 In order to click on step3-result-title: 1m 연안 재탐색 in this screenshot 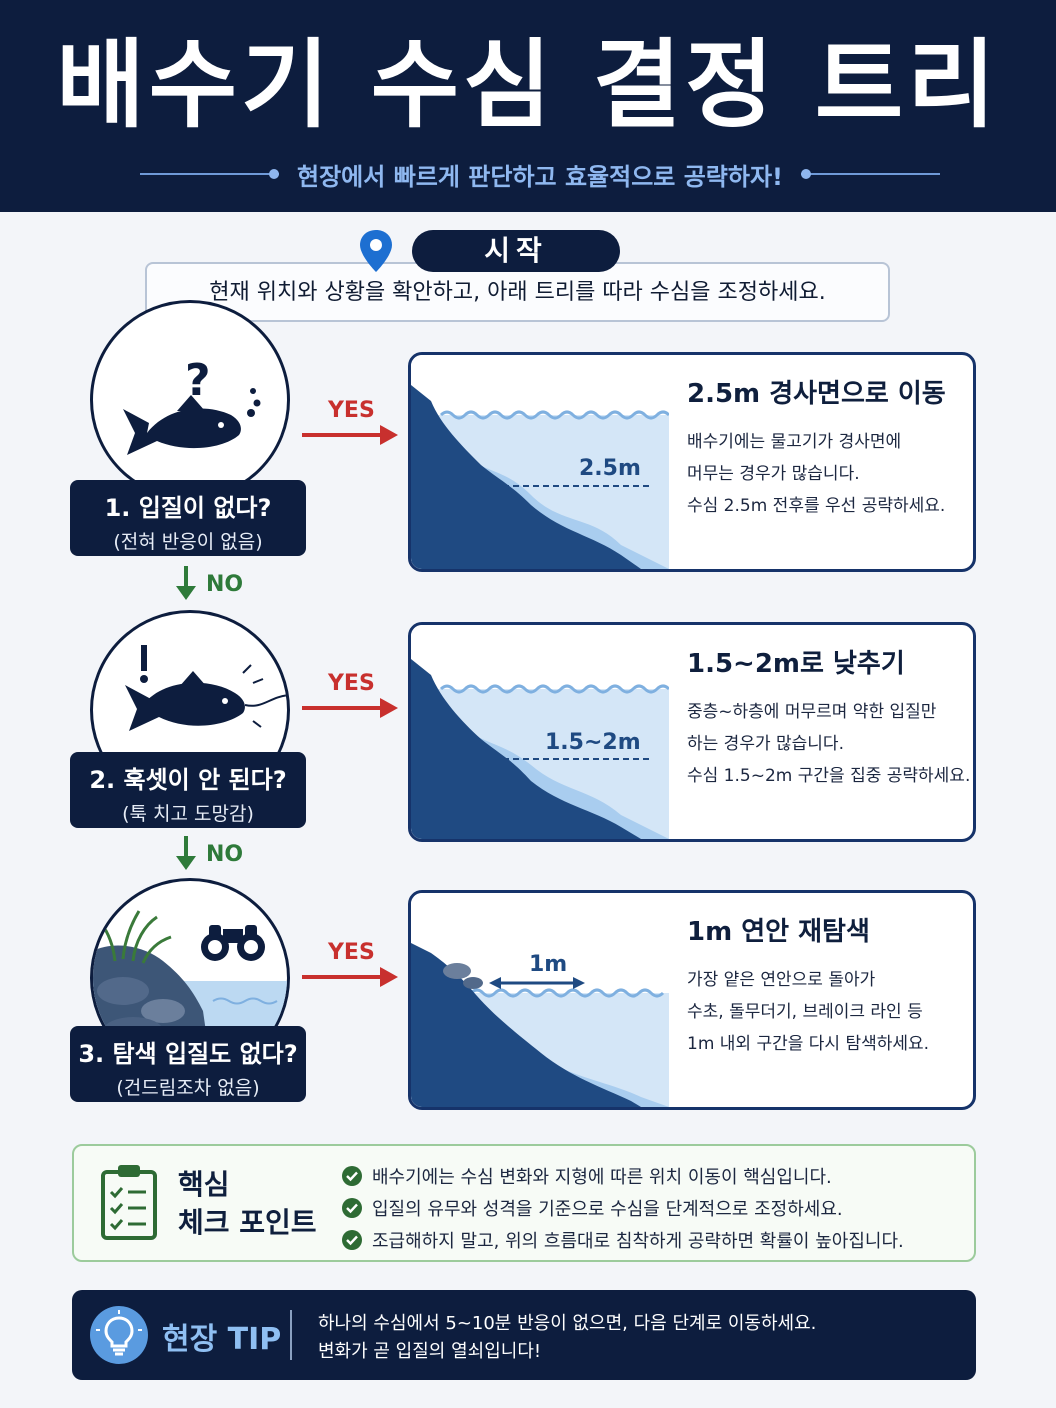, I will do `click(778, 932)`.